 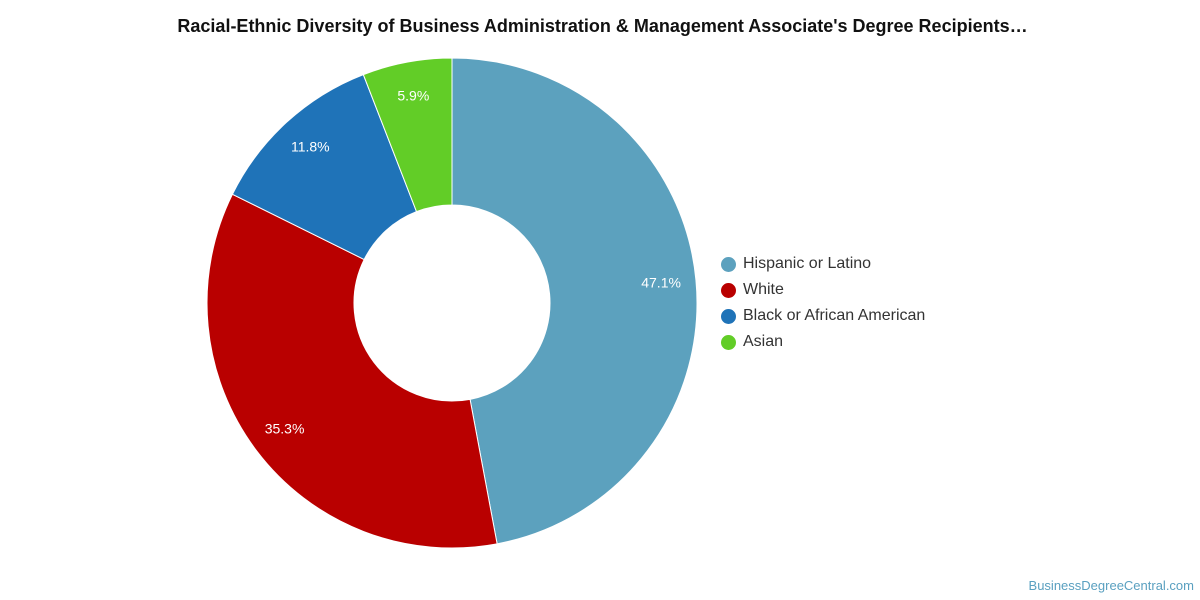 What do you see at coordinates (310, 147) in the screenshot?
I see `slice-value-label: 11.8%` at bounding box center [310, 147].